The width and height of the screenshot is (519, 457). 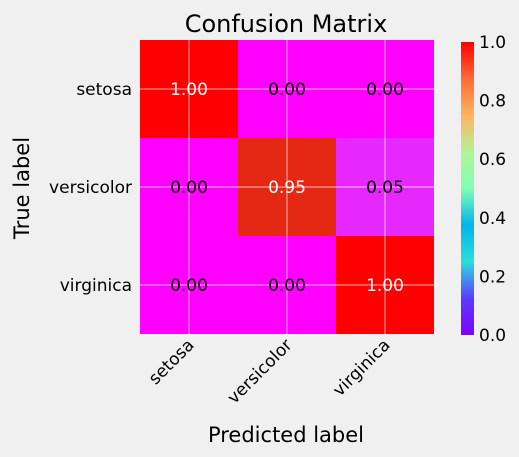 I want to click on x-tick-labels: setosa versicolor virginica, so click(x=270, y=371).